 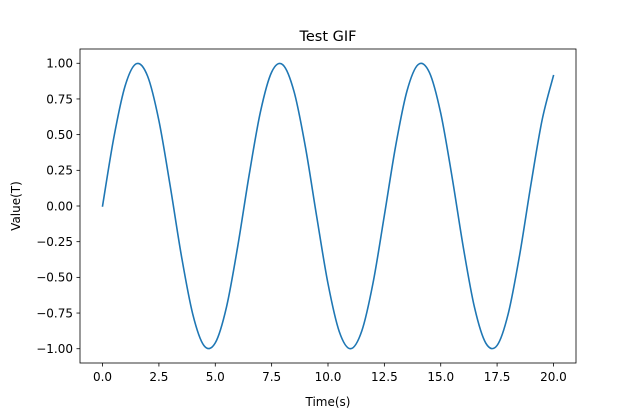 I want to click on x-tick-label: 2.5, so click(x=158, y=377).